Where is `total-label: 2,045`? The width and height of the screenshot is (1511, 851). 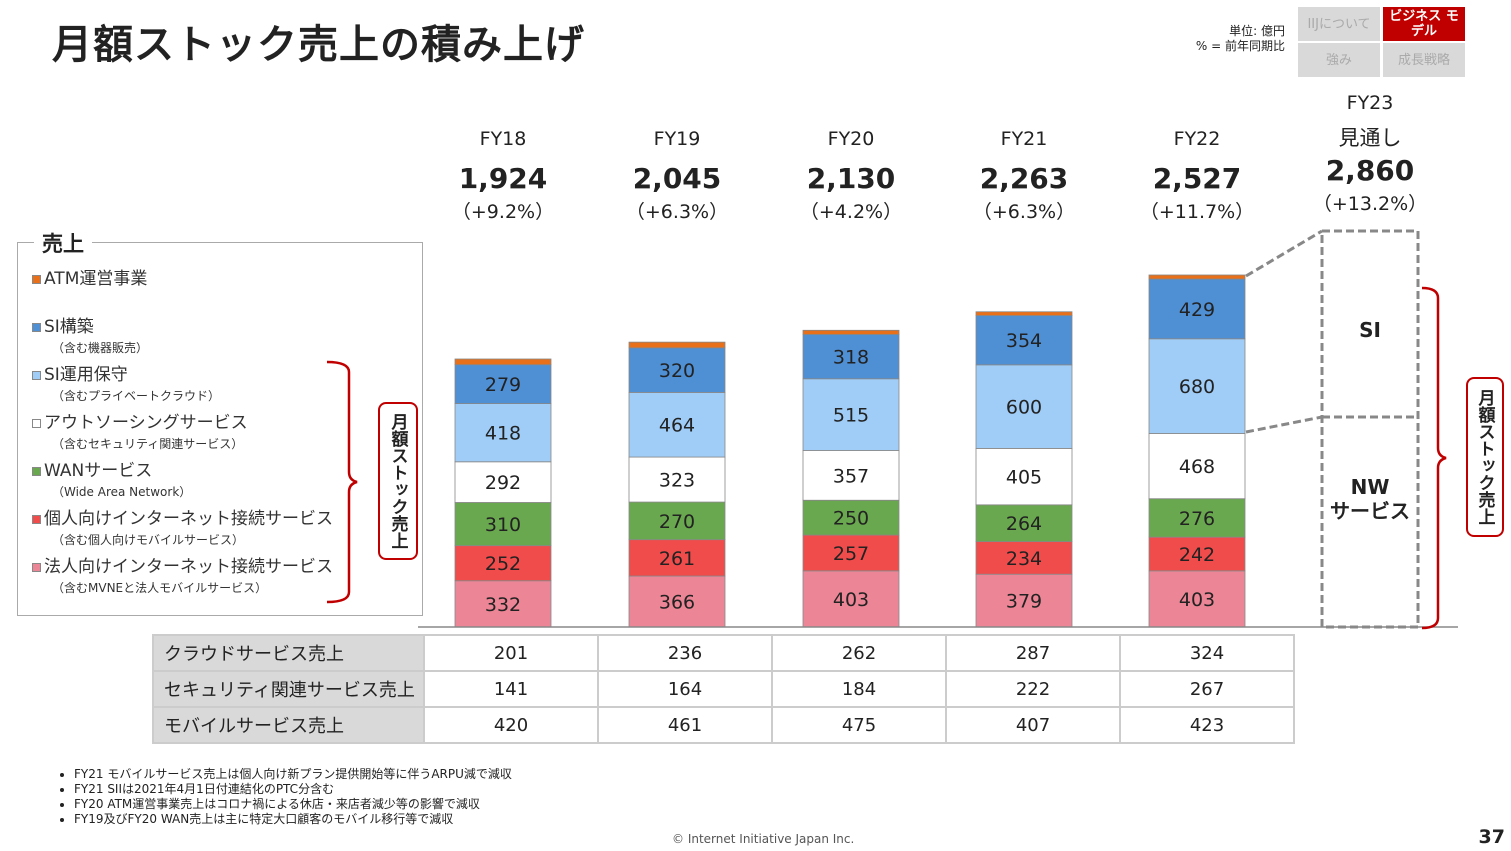
total-label: 2,045 is located at coordinates (677, 178).